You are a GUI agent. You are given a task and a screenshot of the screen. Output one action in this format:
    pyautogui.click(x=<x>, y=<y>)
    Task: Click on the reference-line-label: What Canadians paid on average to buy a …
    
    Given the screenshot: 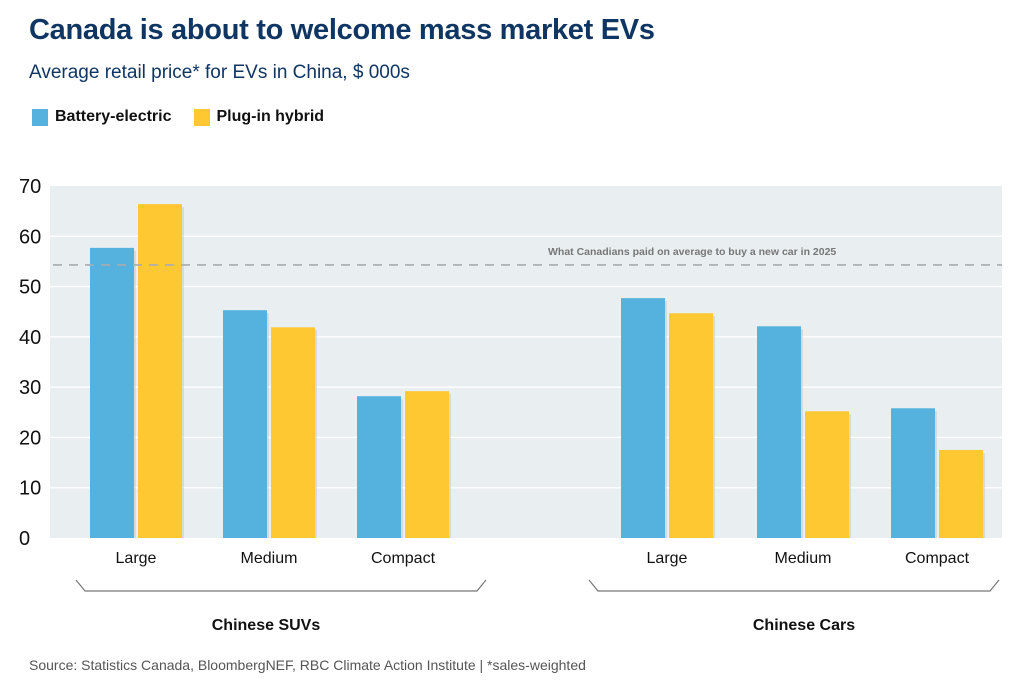 What is the action you would take?
    pyautogui.click(x=692, y=252)
    